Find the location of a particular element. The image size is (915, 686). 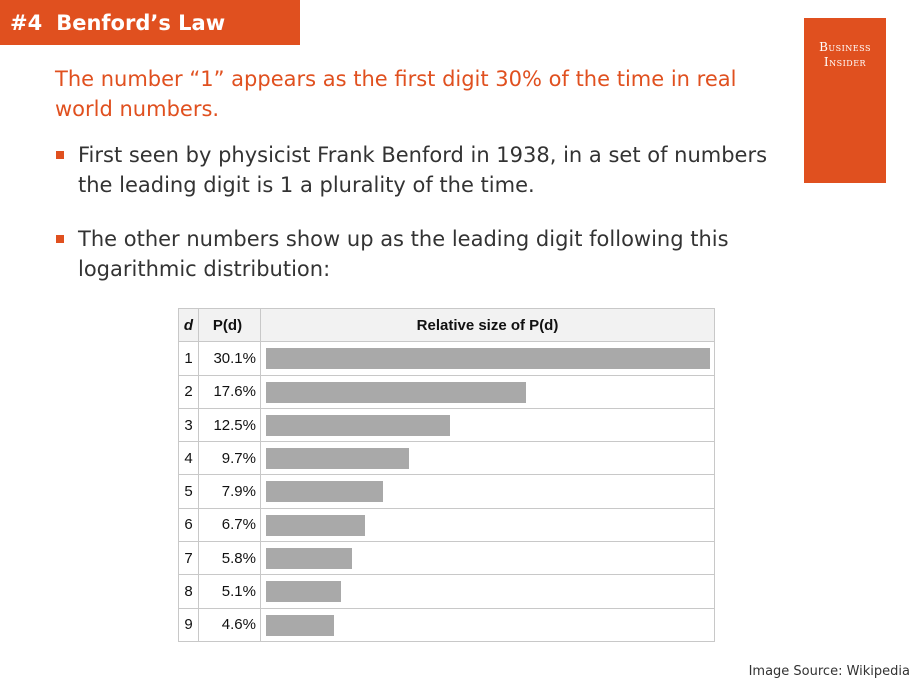

probability-cell: 30.1% is located at coordinates (229, 358).